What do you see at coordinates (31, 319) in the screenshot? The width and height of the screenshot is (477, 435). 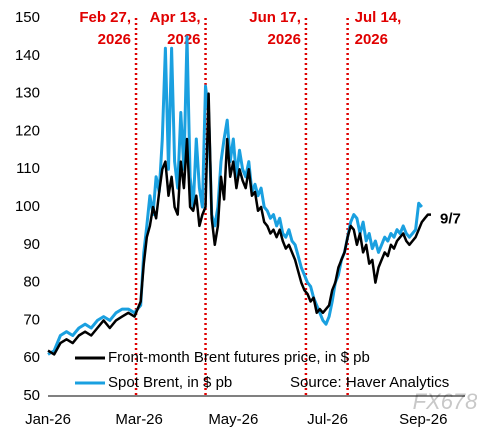 I see `y-tick-label: 70` at bounding box center [31, 319].